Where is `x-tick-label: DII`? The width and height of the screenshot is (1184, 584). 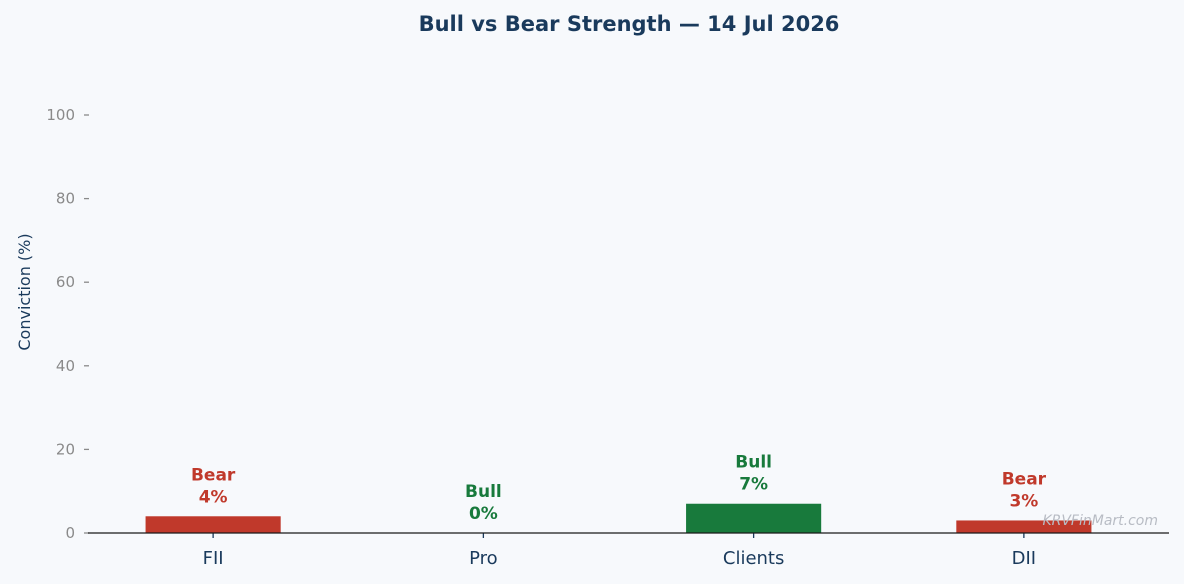 x-tick-label: DII is located at coordinates (1024, 558).